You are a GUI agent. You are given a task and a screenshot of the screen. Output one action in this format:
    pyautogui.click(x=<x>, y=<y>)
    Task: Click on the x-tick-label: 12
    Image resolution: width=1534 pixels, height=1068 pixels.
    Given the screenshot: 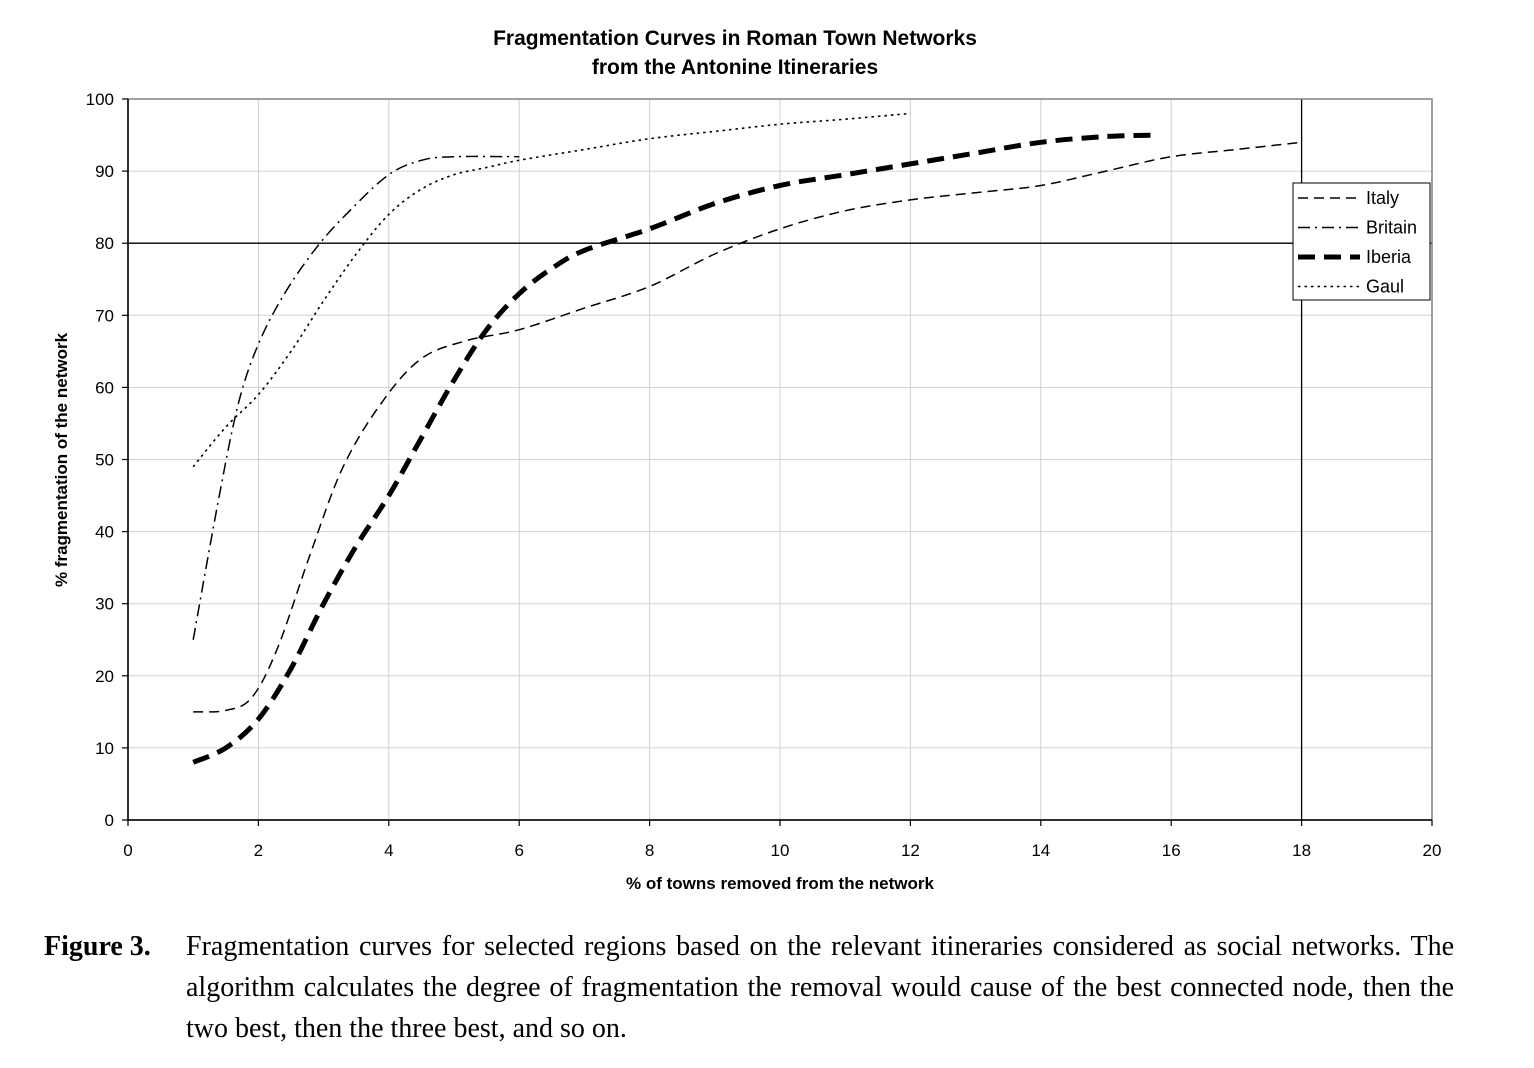 What is the action you would take?
    pyautogui.click(x=910, y=850)
    